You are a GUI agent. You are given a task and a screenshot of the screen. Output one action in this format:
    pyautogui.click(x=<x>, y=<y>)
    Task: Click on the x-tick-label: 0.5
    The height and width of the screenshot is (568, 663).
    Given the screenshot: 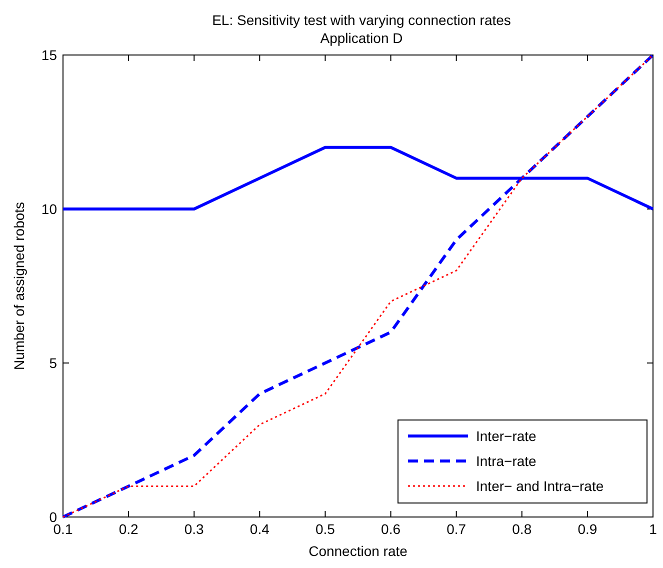 What is the action you would take?
    pyautogui.click(x=325, y=529)
    